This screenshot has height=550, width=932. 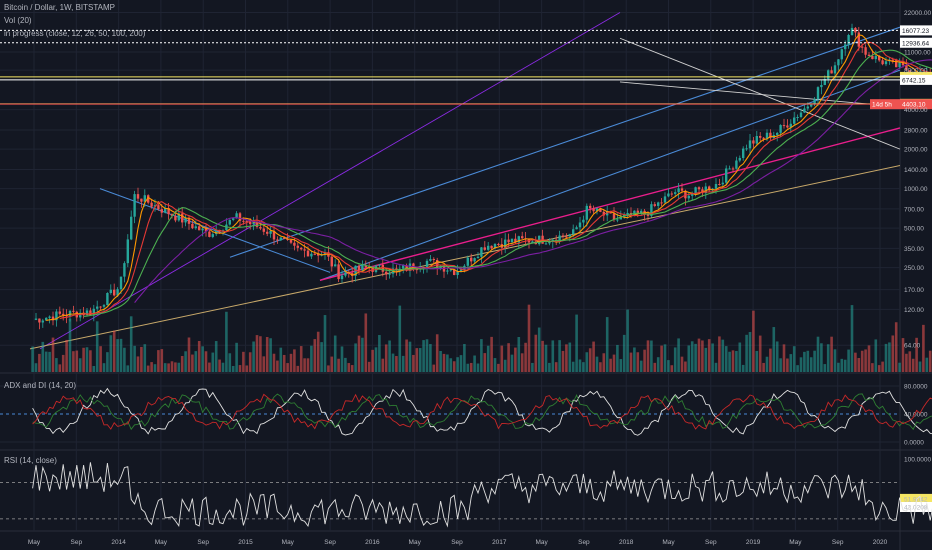 I want to click on adx-tick-label: 0.0000, so click(x=914, y=443).